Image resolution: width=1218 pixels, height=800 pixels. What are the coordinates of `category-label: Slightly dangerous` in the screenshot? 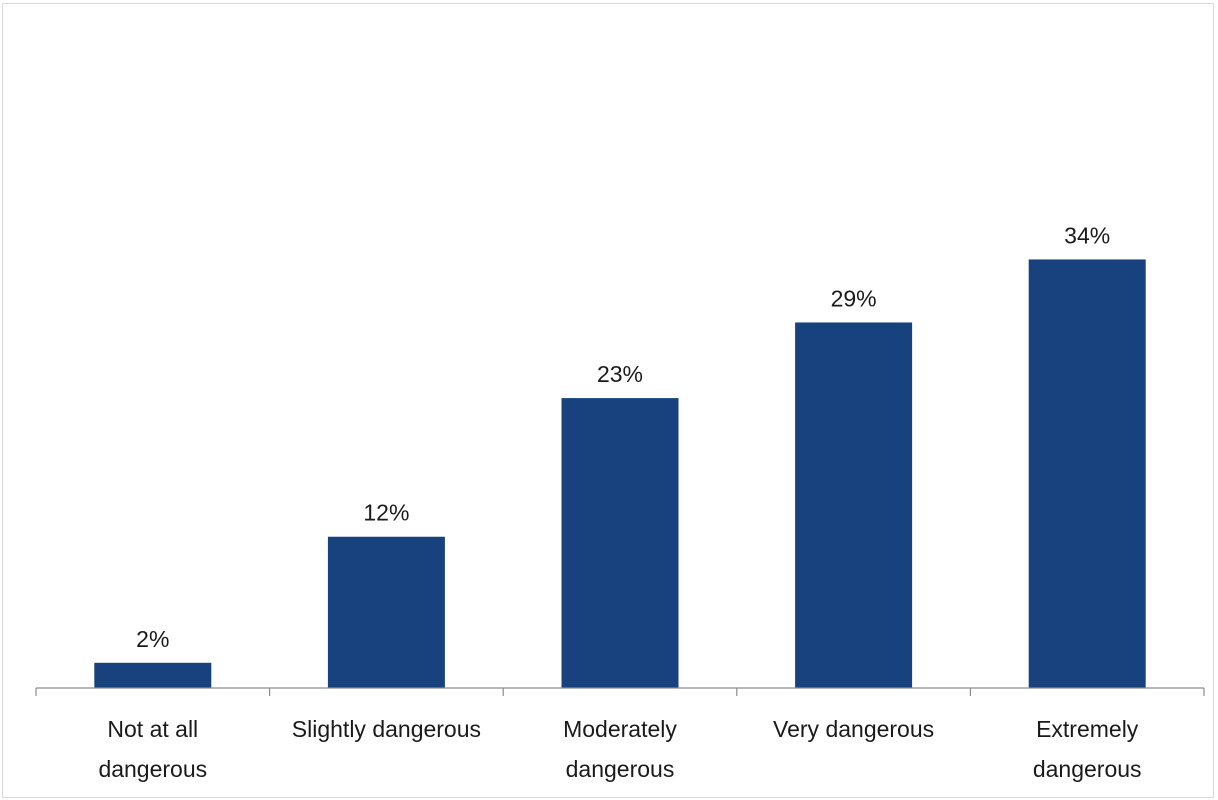 It's located at (386, 729).